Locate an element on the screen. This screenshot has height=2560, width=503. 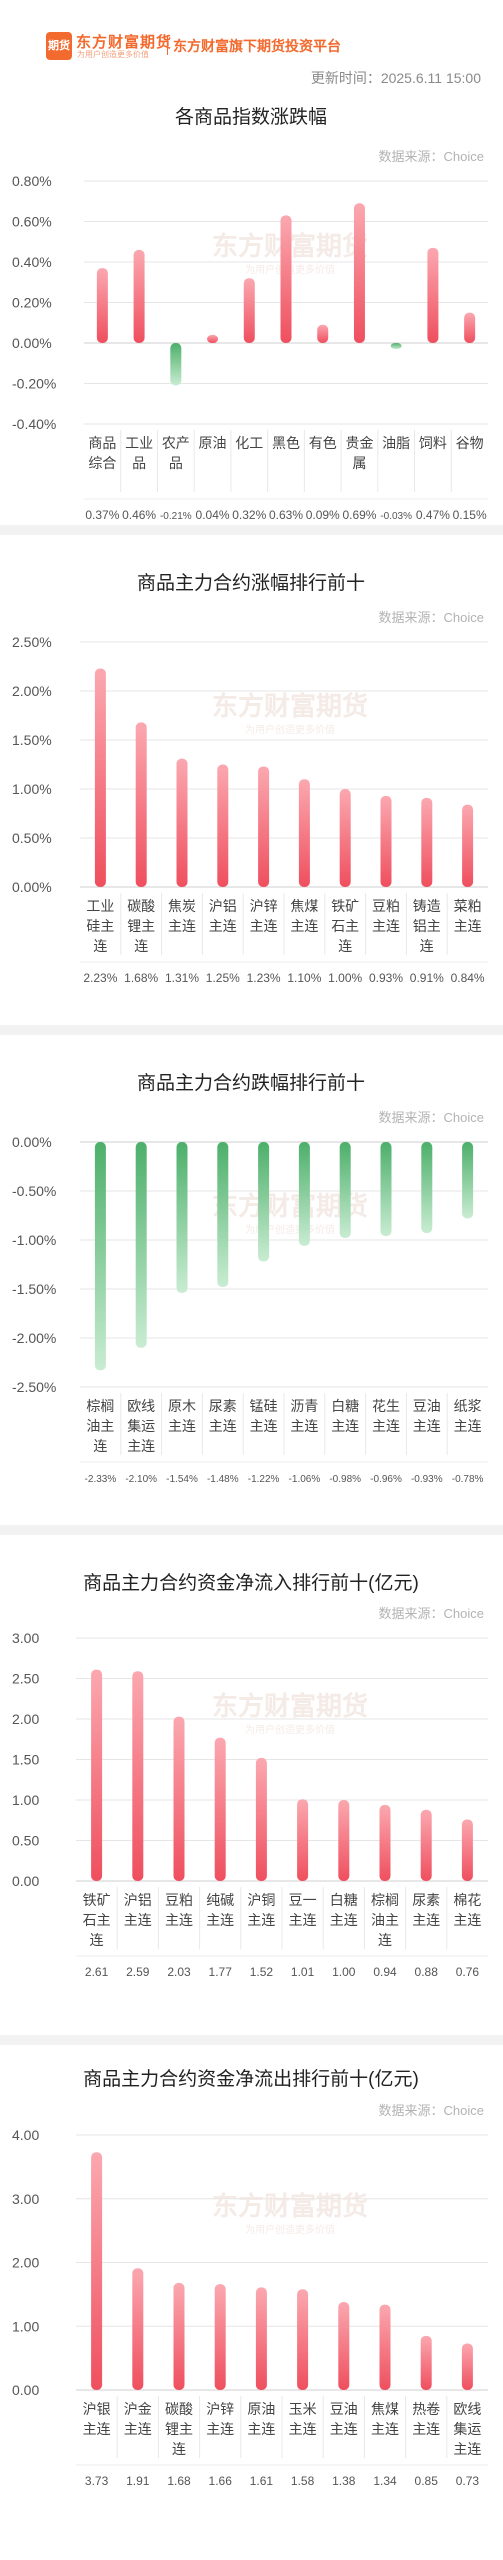
update-time: 更新时间：2025.6.11 15:00 is located at coordinates (395, 78).